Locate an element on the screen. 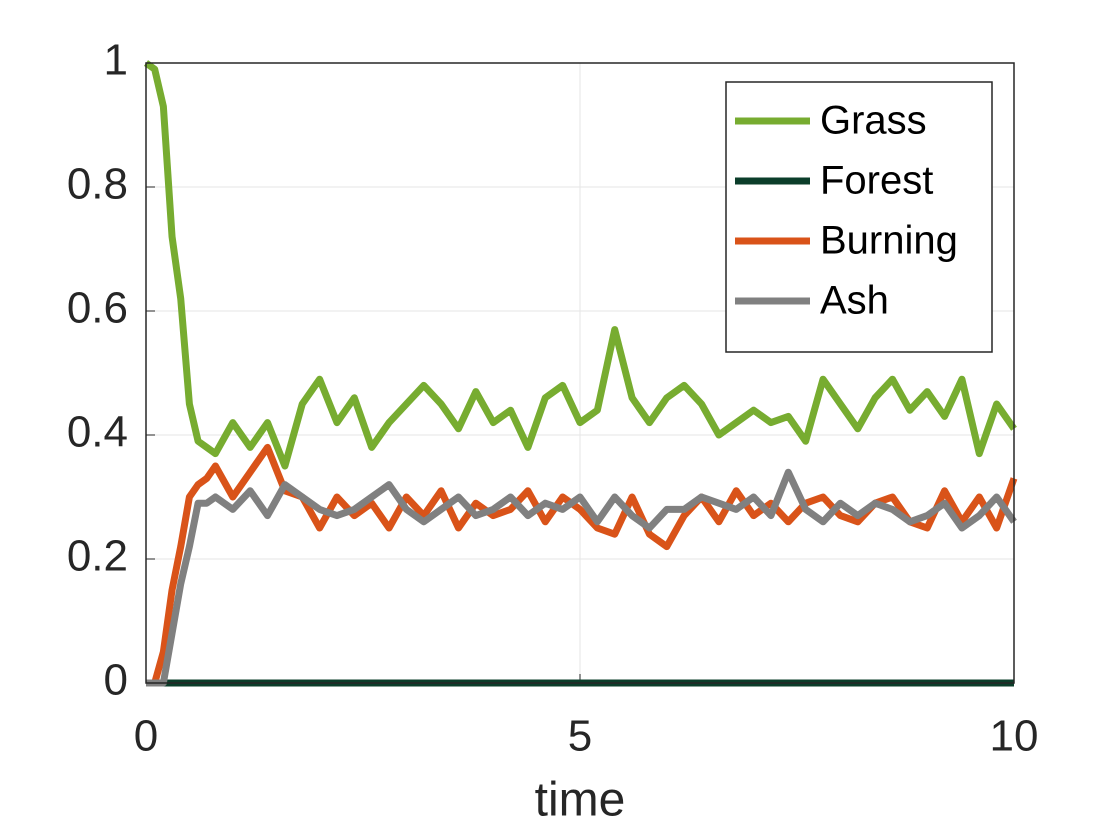 This screenshot has height=840, width=1120. legend-label: Grass is located at coordinates (873, 121).